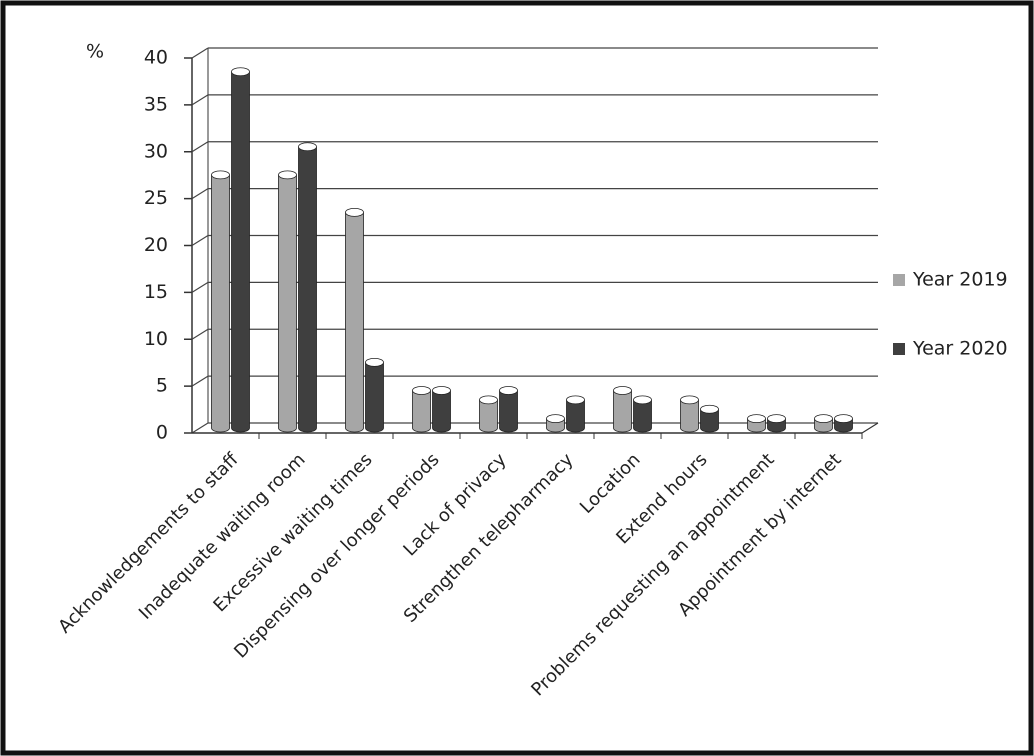  What do you see at coordinates (156, 339) in the screenshot?
I see `y-tick-label: 10` at bounding box center [156, 339].